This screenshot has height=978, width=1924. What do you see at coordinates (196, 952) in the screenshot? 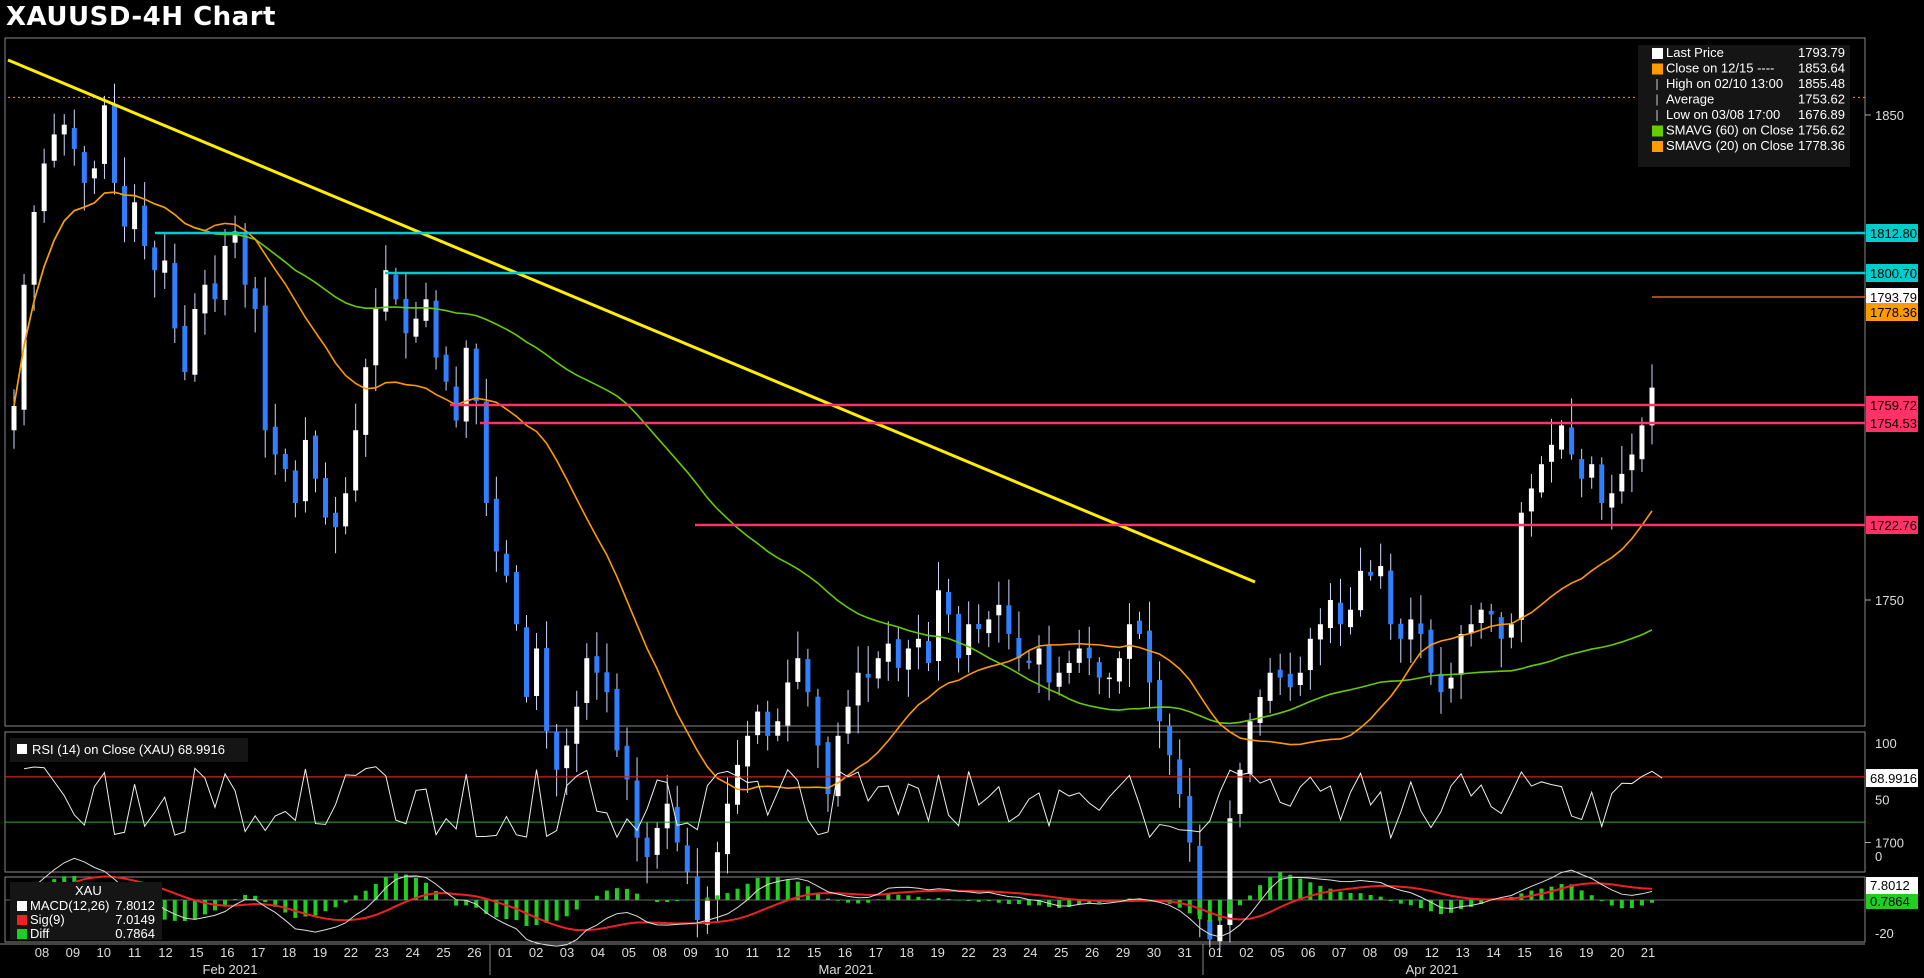
I see `x-day-label: 15` at bounding box center [196, 952].